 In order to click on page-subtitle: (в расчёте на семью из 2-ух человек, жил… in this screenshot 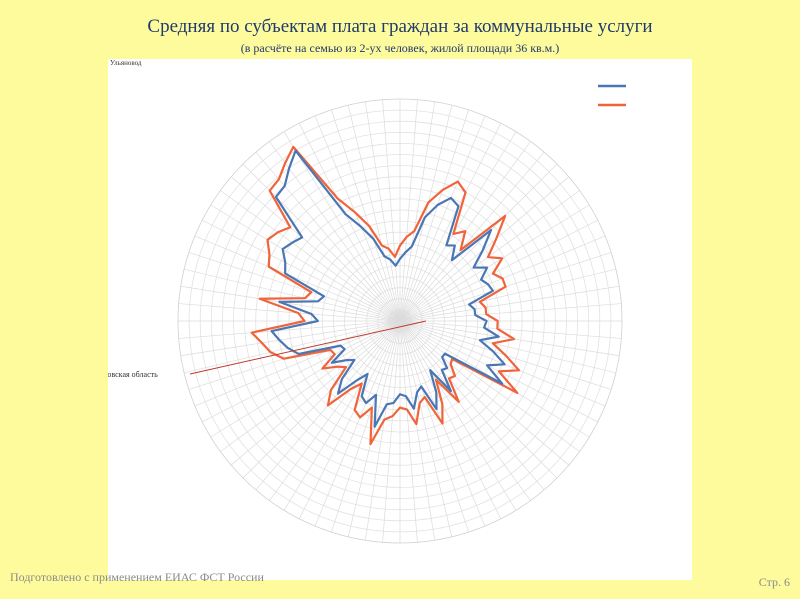, I will do `click(400, 48)`.